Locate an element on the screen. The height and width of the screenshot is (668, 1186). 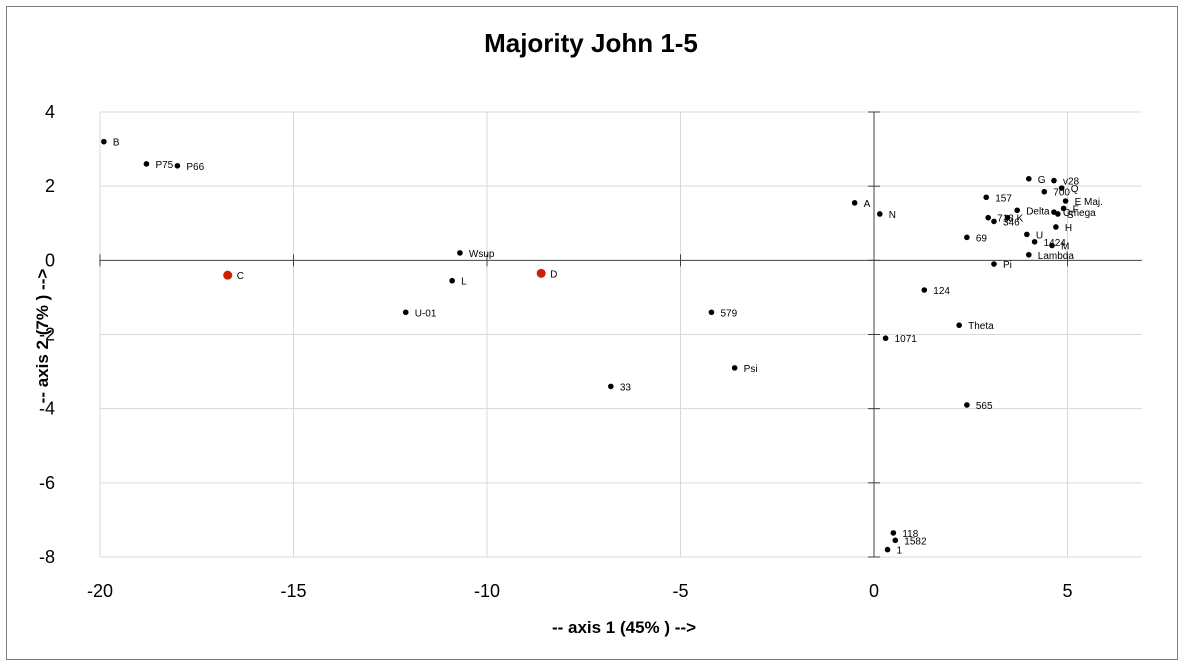
data-point-label: G is located at coordinates (1042, 180).